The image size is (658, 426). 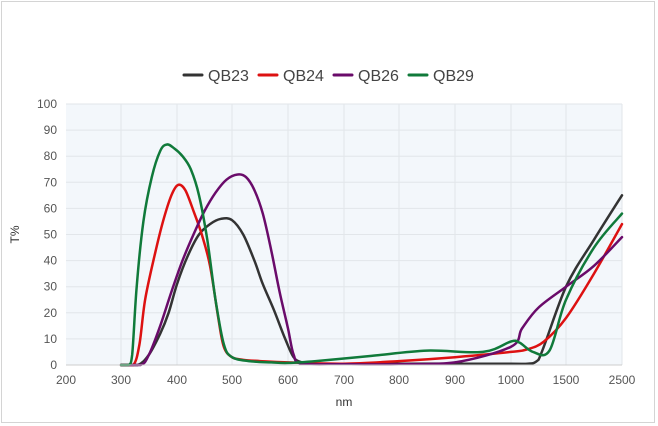 I want to click on y-tick-label: 0, so click(x=53, y=365).